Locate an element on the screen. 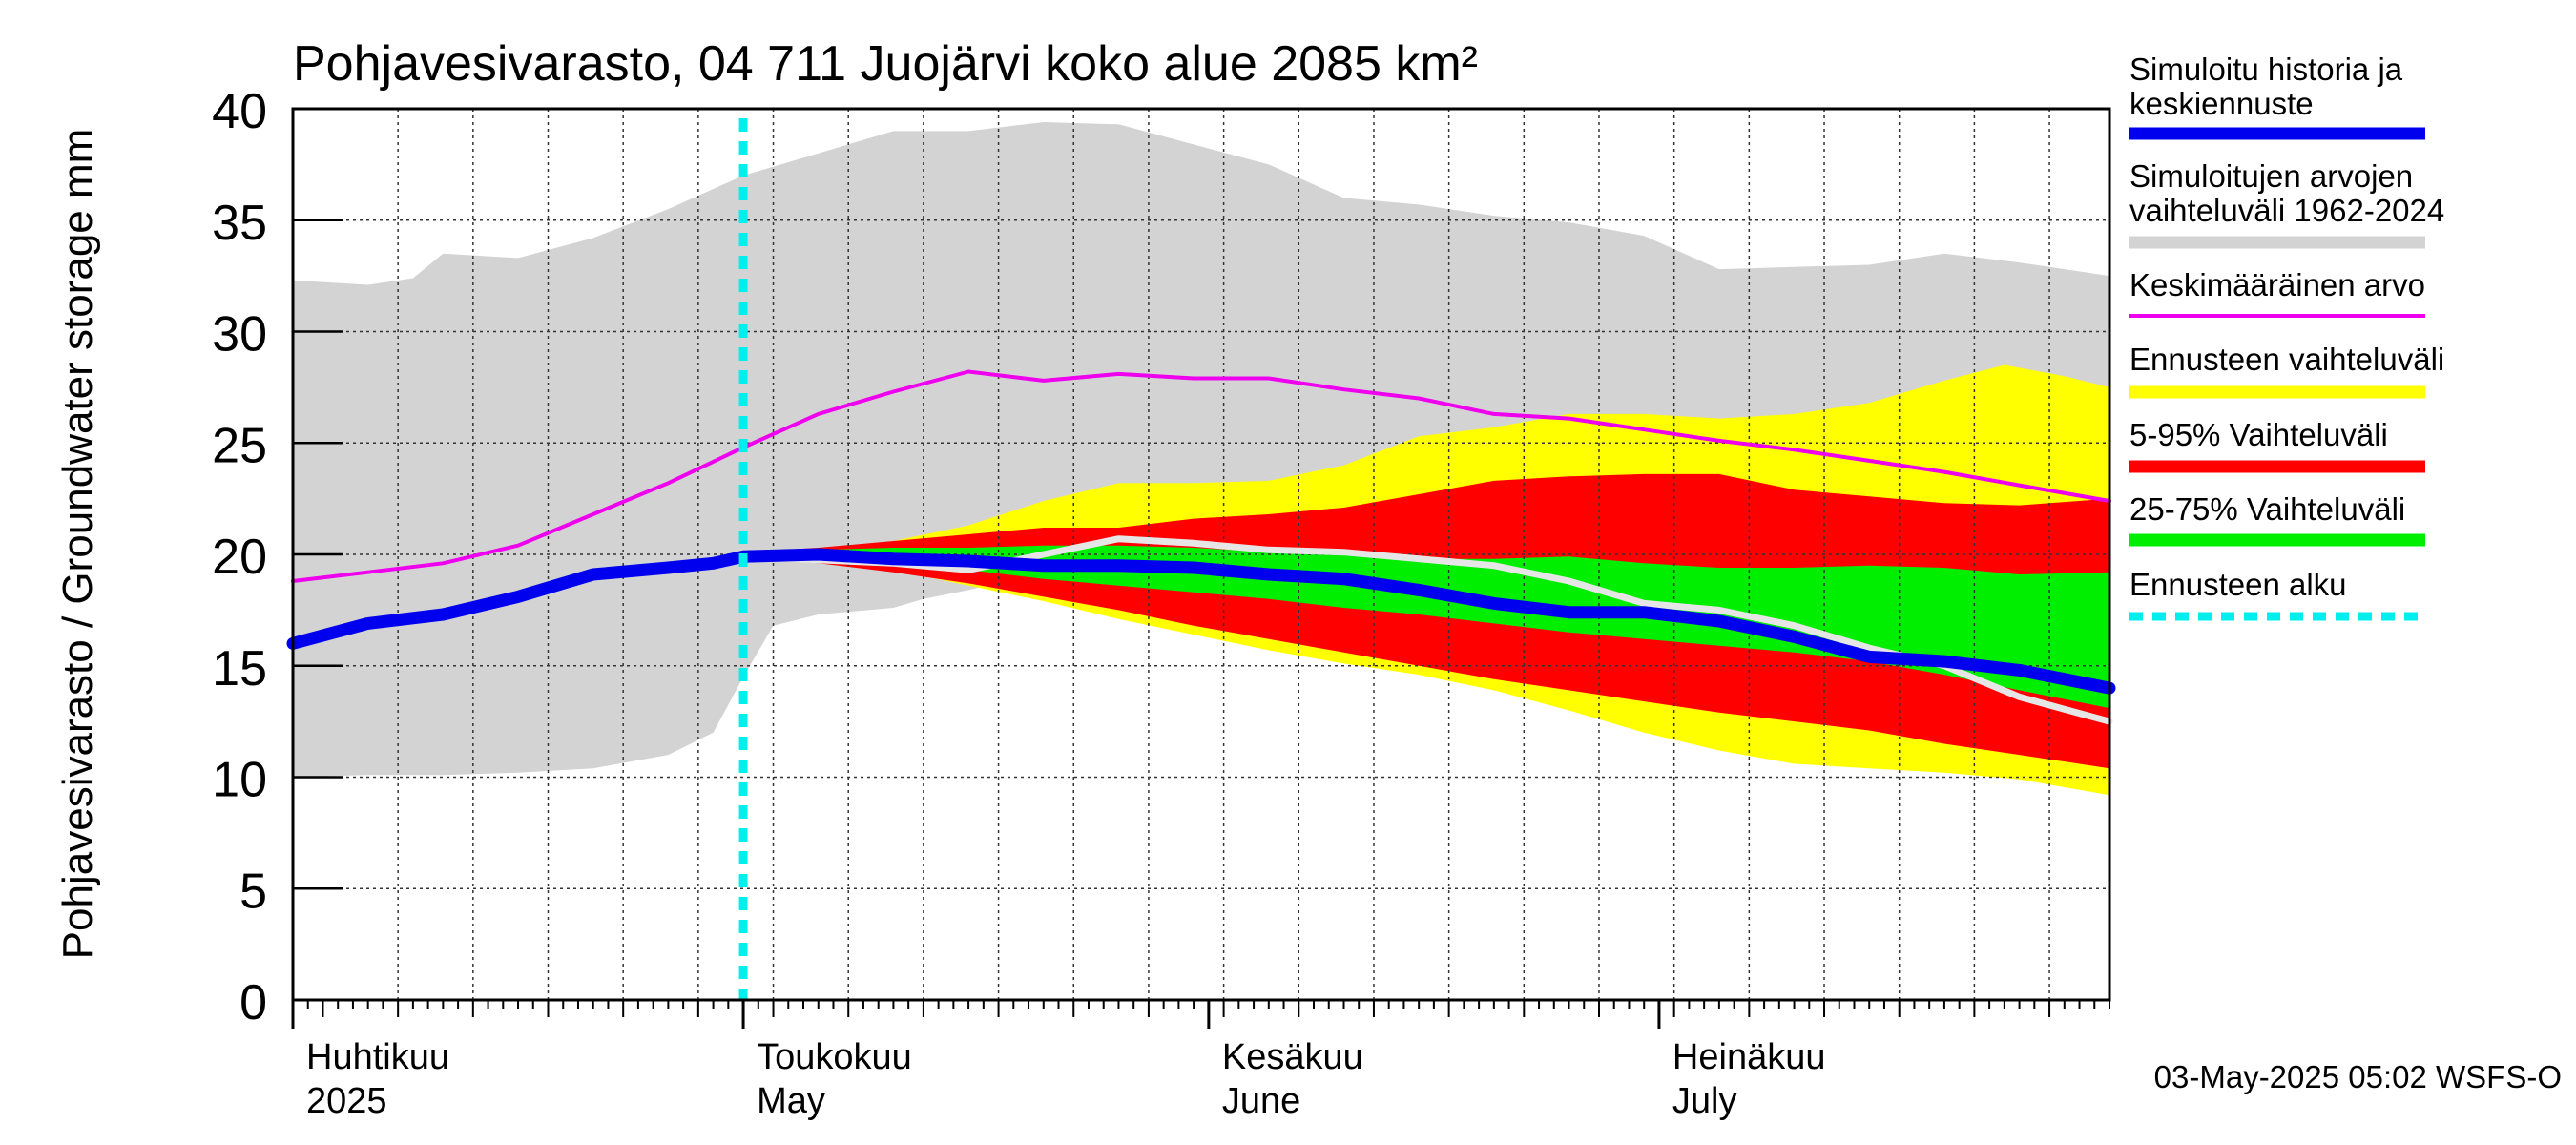 Image resolution: width=2576 pixels, height=1145 pixels. month-label-en: June is located at coordinates (1261, 1101).